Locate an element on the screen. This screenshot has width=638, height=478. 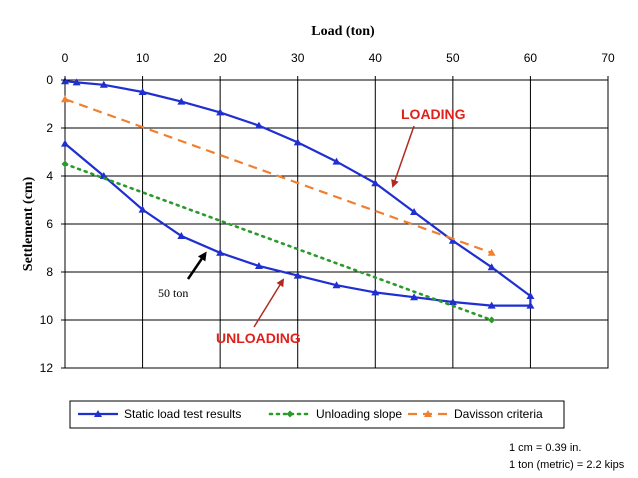
y-tick-label: 12 is located at coordinates (47, 368).